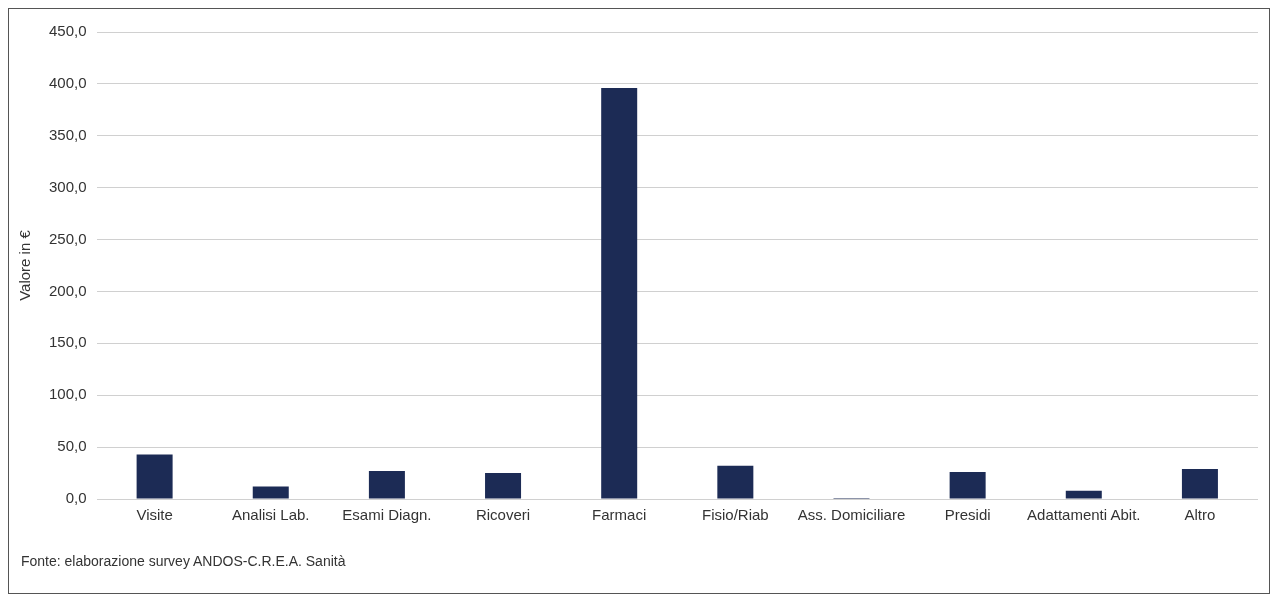 This screenshot has width=1284, height=608. What do you see at coordinates (67, 134) in the screenshot?
I see `y-tick-label: 350,0` at bounding box center [67, 134].